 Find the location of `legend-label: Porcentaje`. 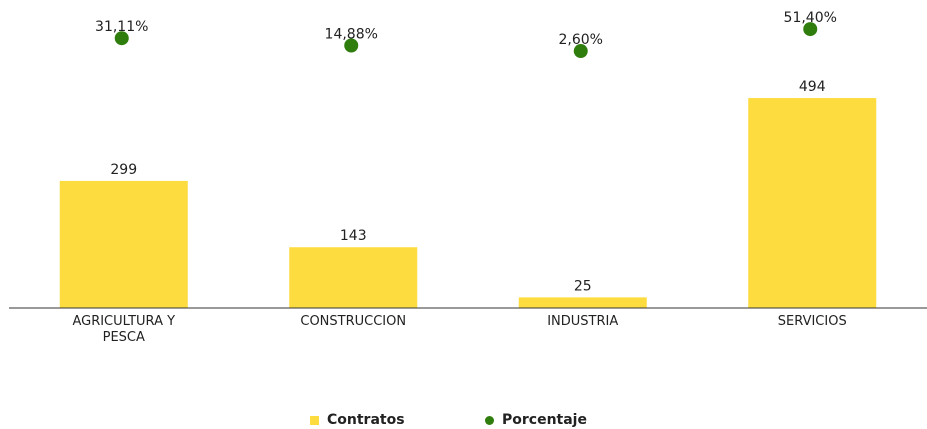

legend-label: Porcentaje is located at coordinates (544, 420).